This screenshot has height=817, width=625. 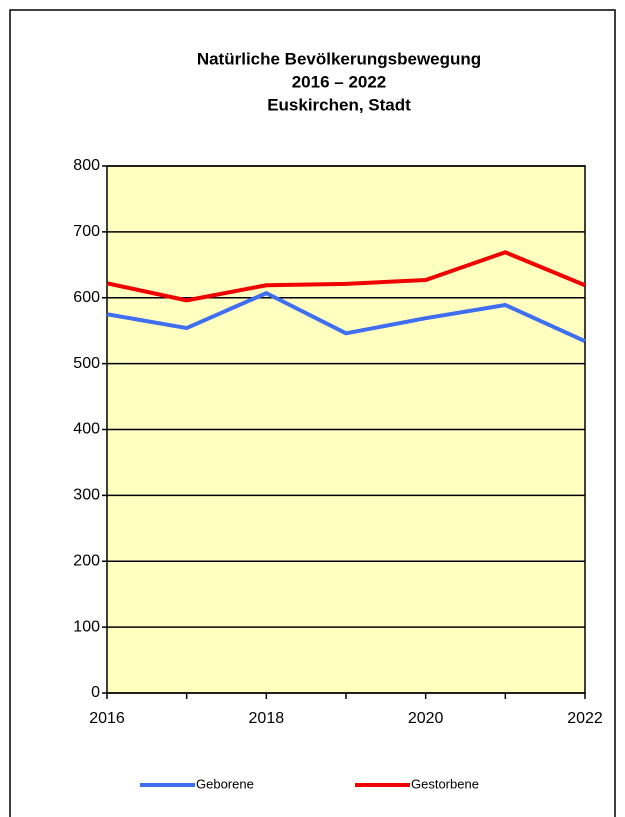 What do you see at coordinates (339, 58) in the screenshot?
I see `chart-title: Natürliche Bevölkerungsbewegung` at bounding box center [339, 58].